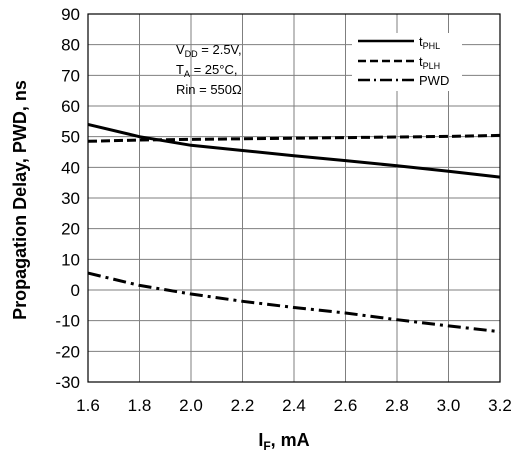 The width and height of the screenshot is (512, 460). Describe the element at coordinates (88, 405) in the screenshot. I see `x-tick-label: 1.6` at that location.